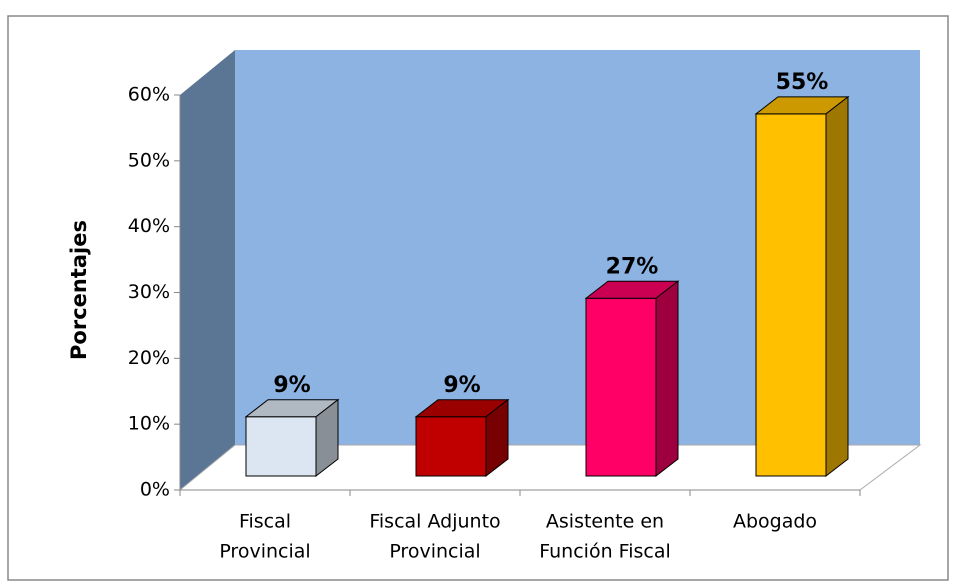 The height and width of the screenshot is (586, 956). What do you see at coordinates (149, 358) in the screenshot?
I see `y-tick-label: 20%` at bounding box center [149, 358].